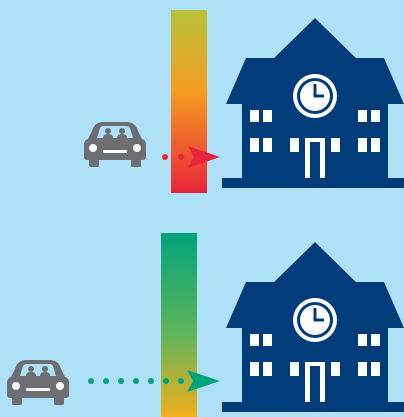 Image resolution: width=404 pixels, height=417 pixels. Describe the element at coordinates (154, 381) in the screenshot. I see `route-arrow-bottom` at that location.